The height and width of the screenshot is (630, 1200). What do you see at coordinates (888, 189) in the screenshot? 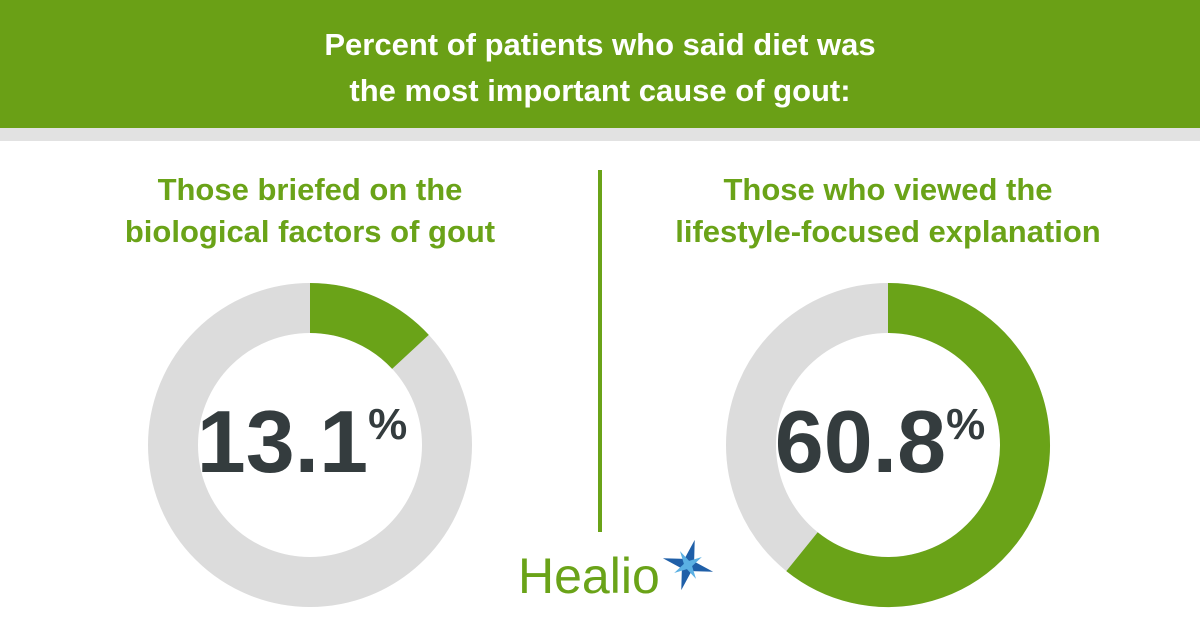
I see `chart-subtitle: Those who viewed the` at bounding box center [888, 189].